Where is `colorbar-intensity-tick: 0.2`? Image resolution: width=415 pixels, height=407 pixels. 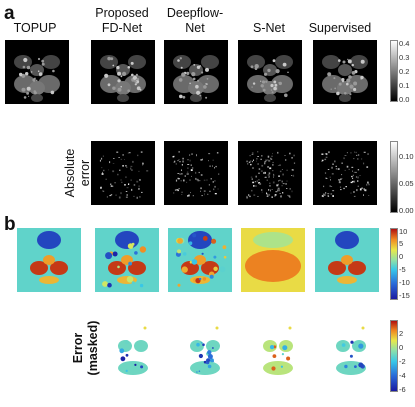
colorbar-intensity-tick: 0.2 is located at coordinates (404, 71).